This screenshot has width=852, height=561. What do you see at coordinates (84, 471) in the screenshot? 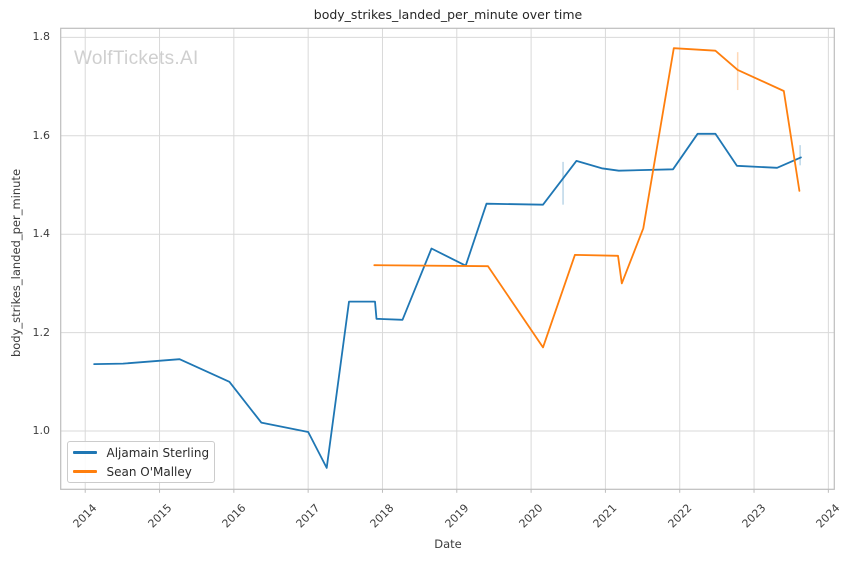
I see `legend-swatch-sean-omalley` at bounding box center [84, 471].